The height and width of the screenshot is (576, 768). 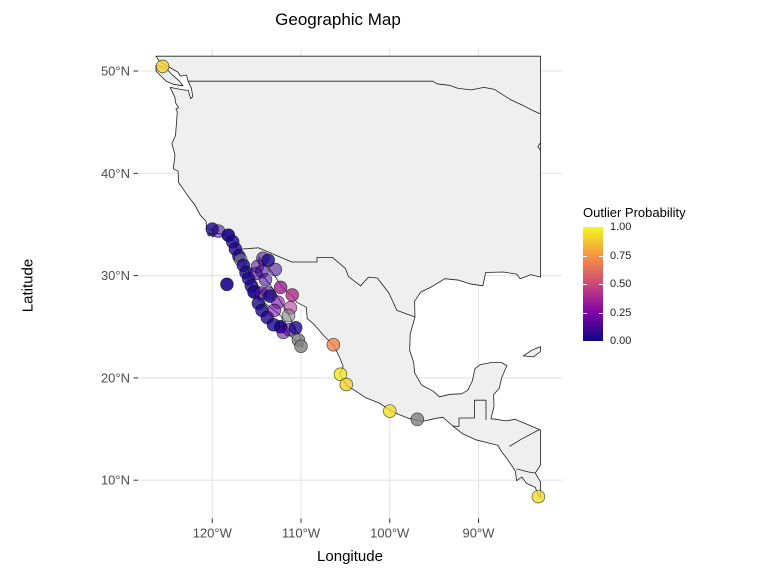 What do you see at coordinates (115, 173) in the screenshot?
I see `y-tick-label: 40°N` at bounding box center [115, 173].